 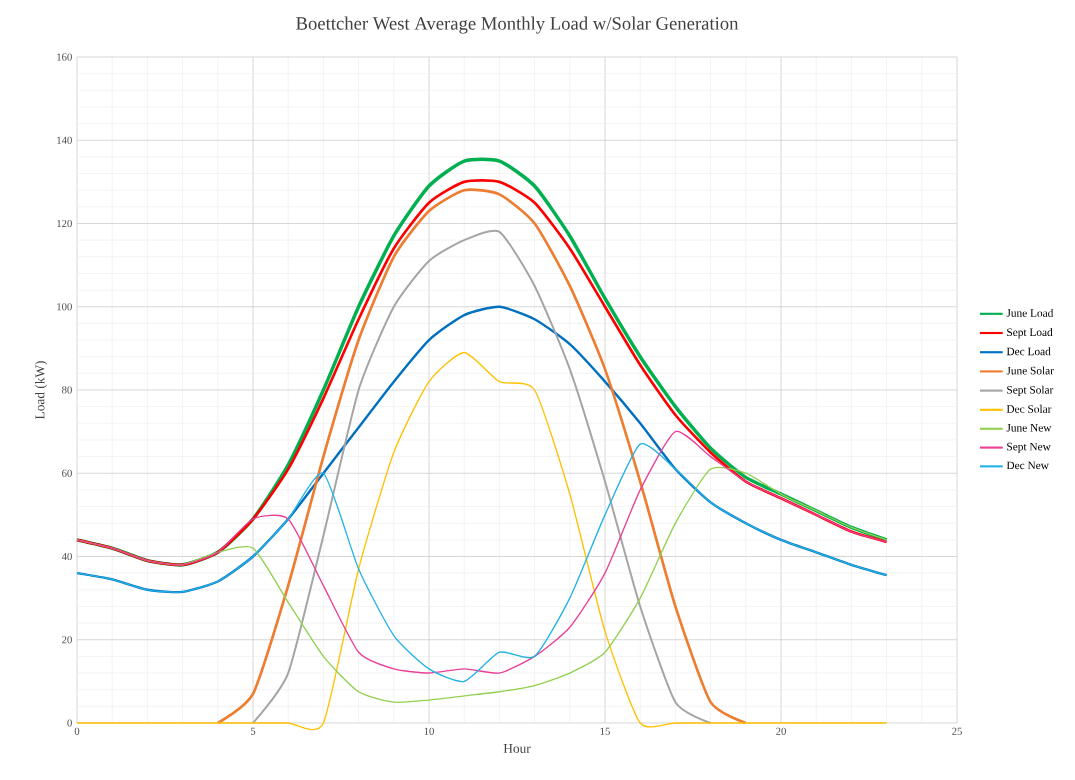 What do you see at coordinates (64, 307) in the screenshot?
I see `y-tick-label: 100` at bounding box center [64, 307].